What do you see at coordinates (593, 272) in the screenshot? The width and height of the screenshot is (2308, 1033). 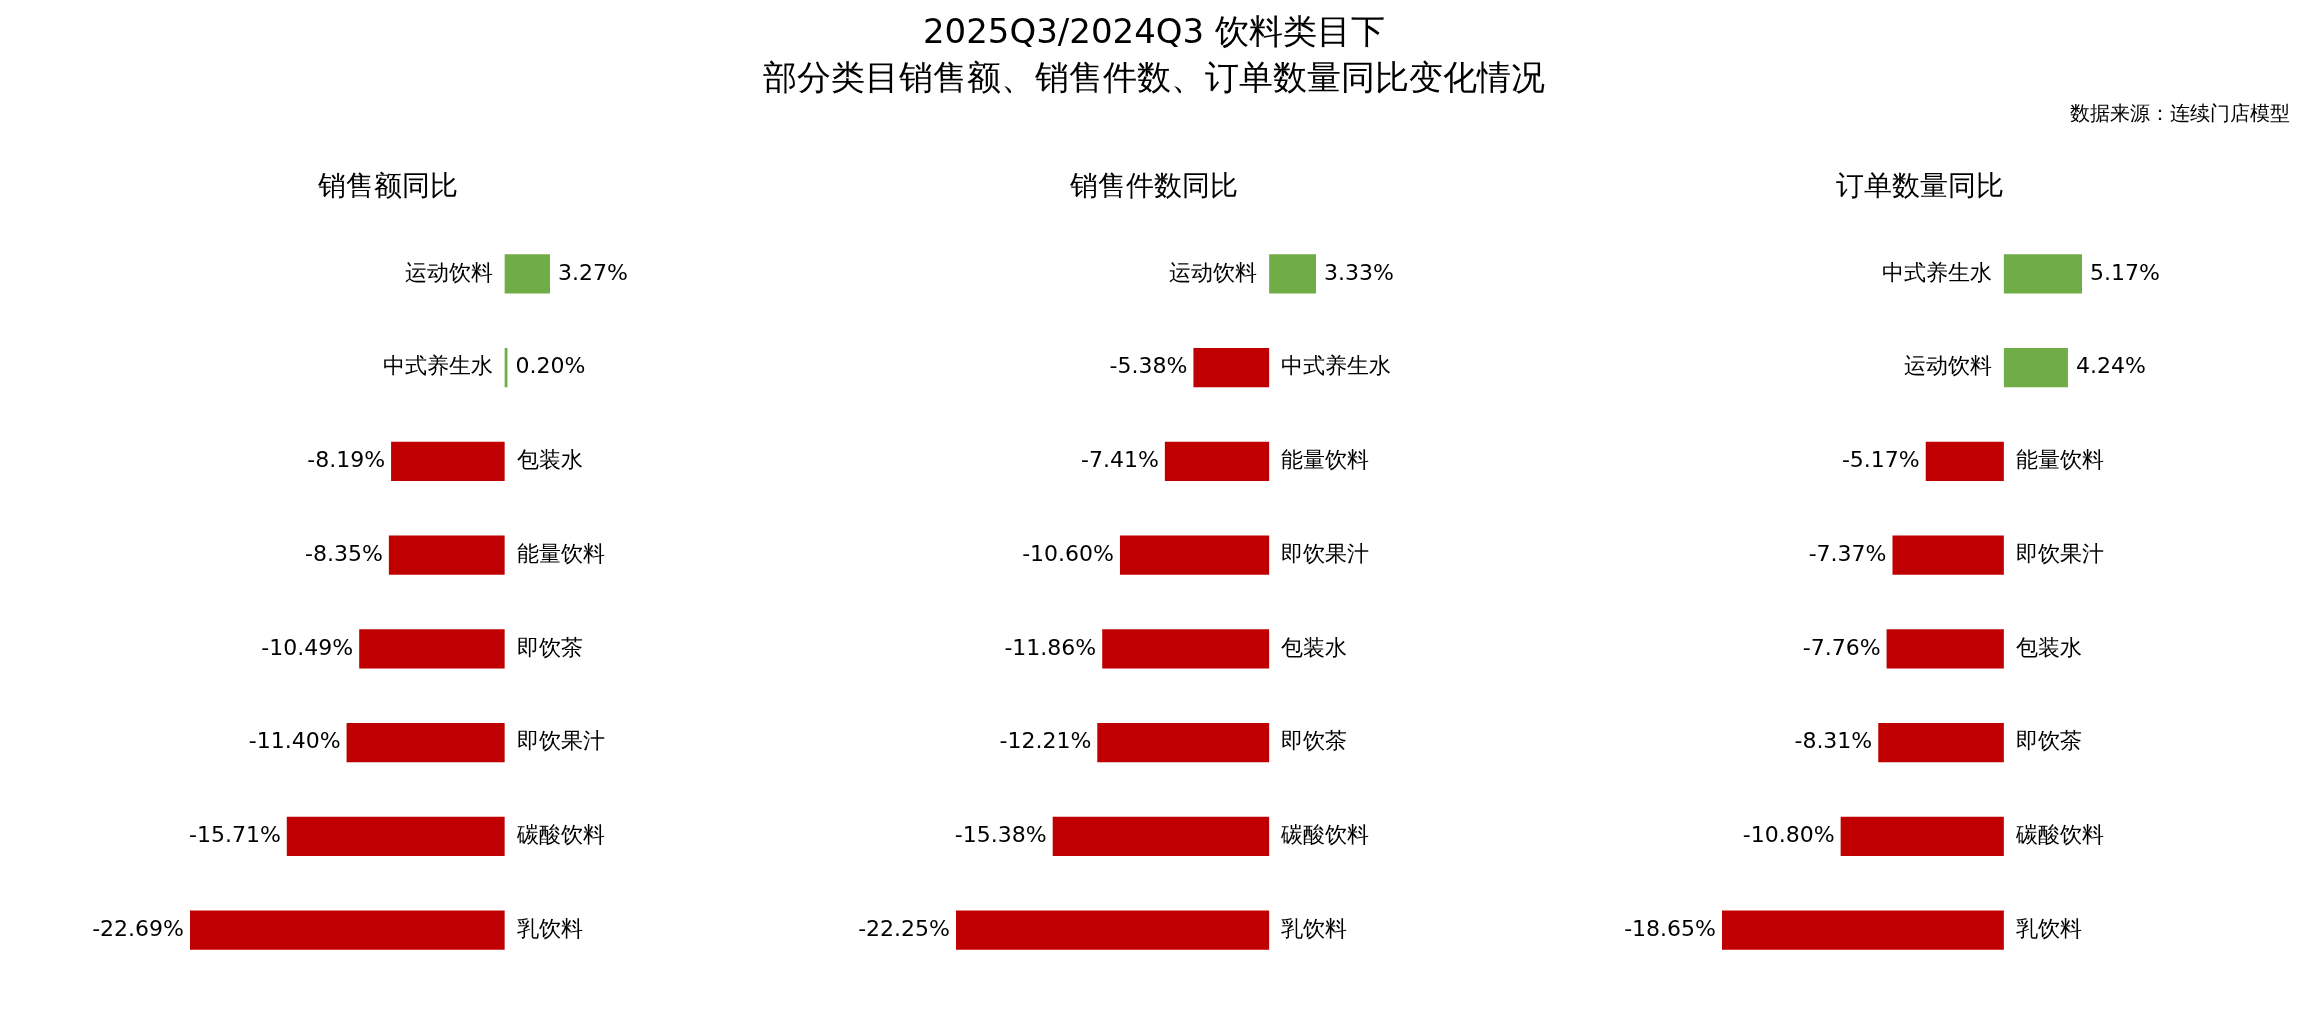 I see `data-label: 3.27%` at bounding box center [593, 272].